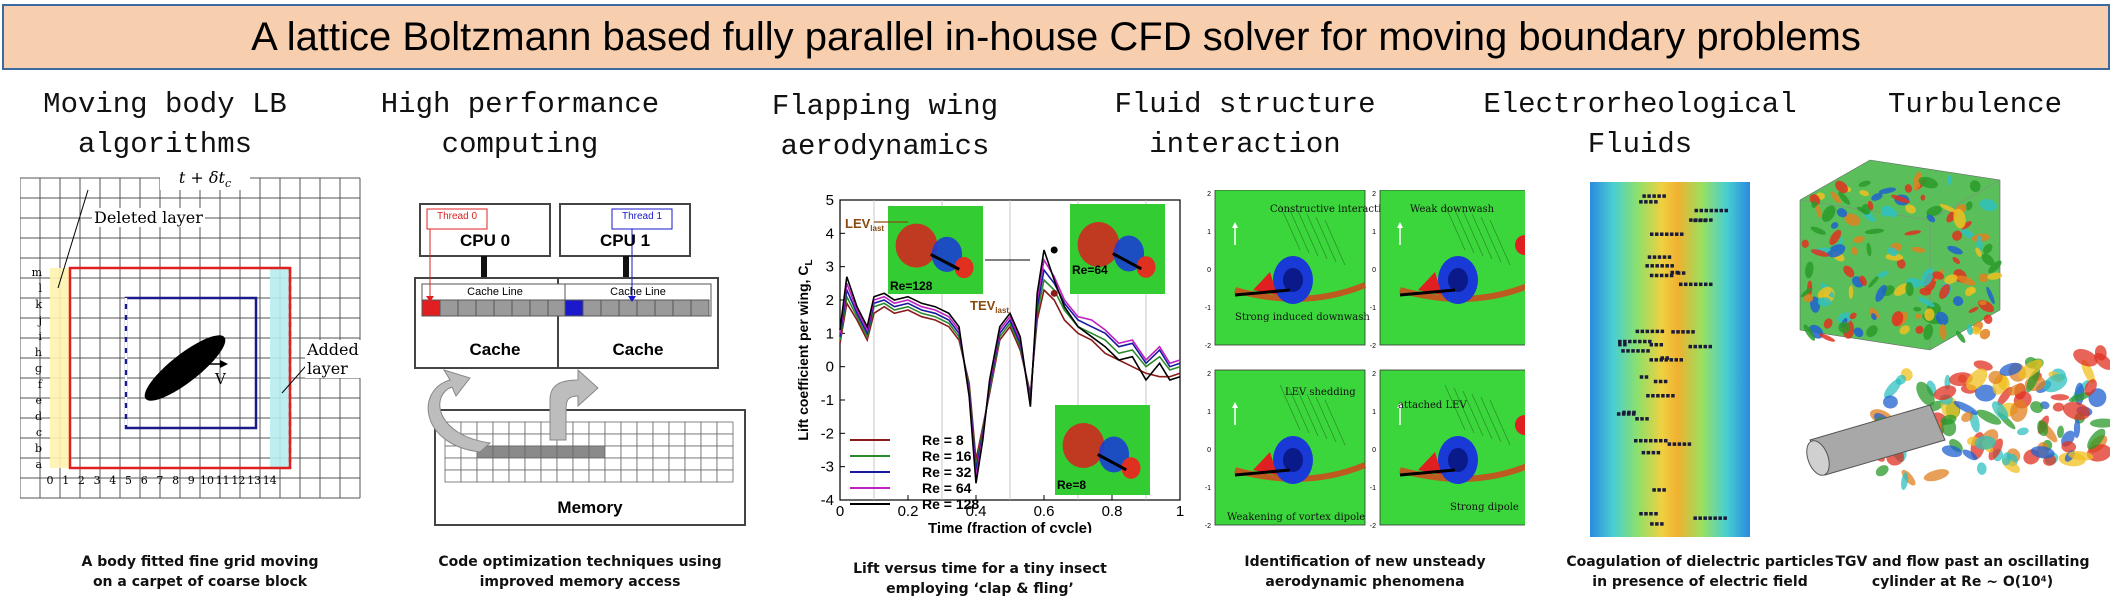  I want to click on panel-title-line: Fluids, so click(1640, 144).